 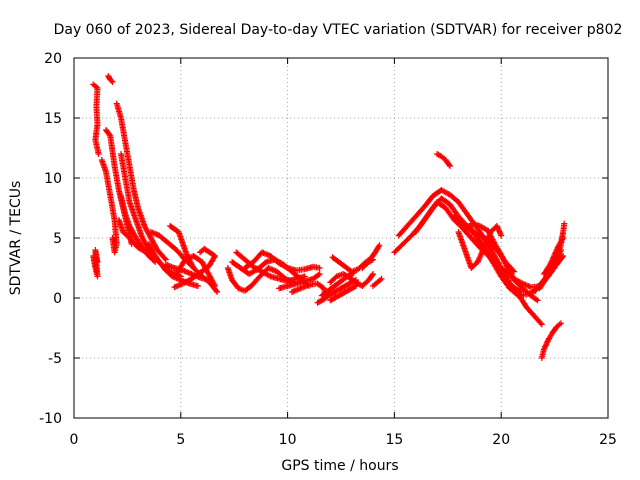 What do you see at coordinates (53, 59) in the screenshot?
I see `y-tick-label: 20` at bounding box center [53, 59].